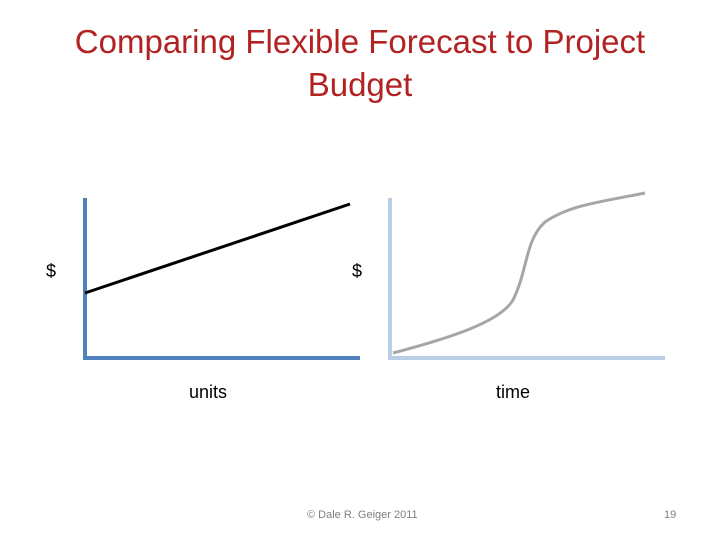  I want to click on title-line-1: Comparing Flexible Forecast to Project, so click(360, 41).